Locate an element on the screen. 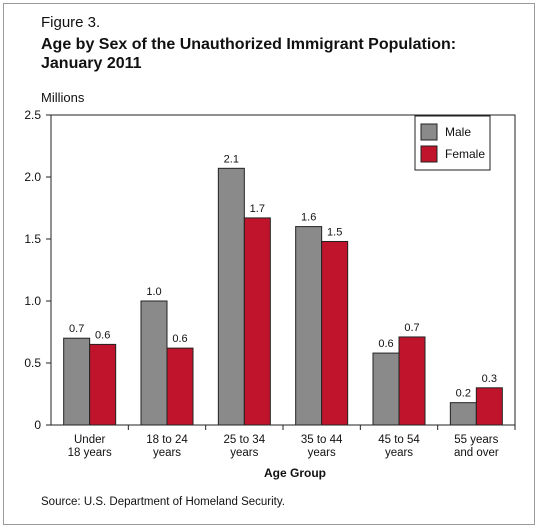 This screenshot has height=529, width=540. bar-value-label: 1.7 is located at coordinates (257, 209).